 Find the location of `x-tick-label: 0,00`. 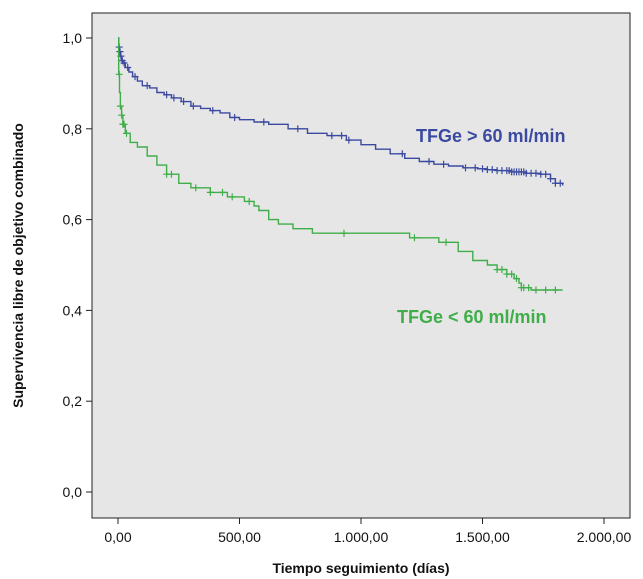

x-tick-label: 0,00 is located at coordinates (117, 537).